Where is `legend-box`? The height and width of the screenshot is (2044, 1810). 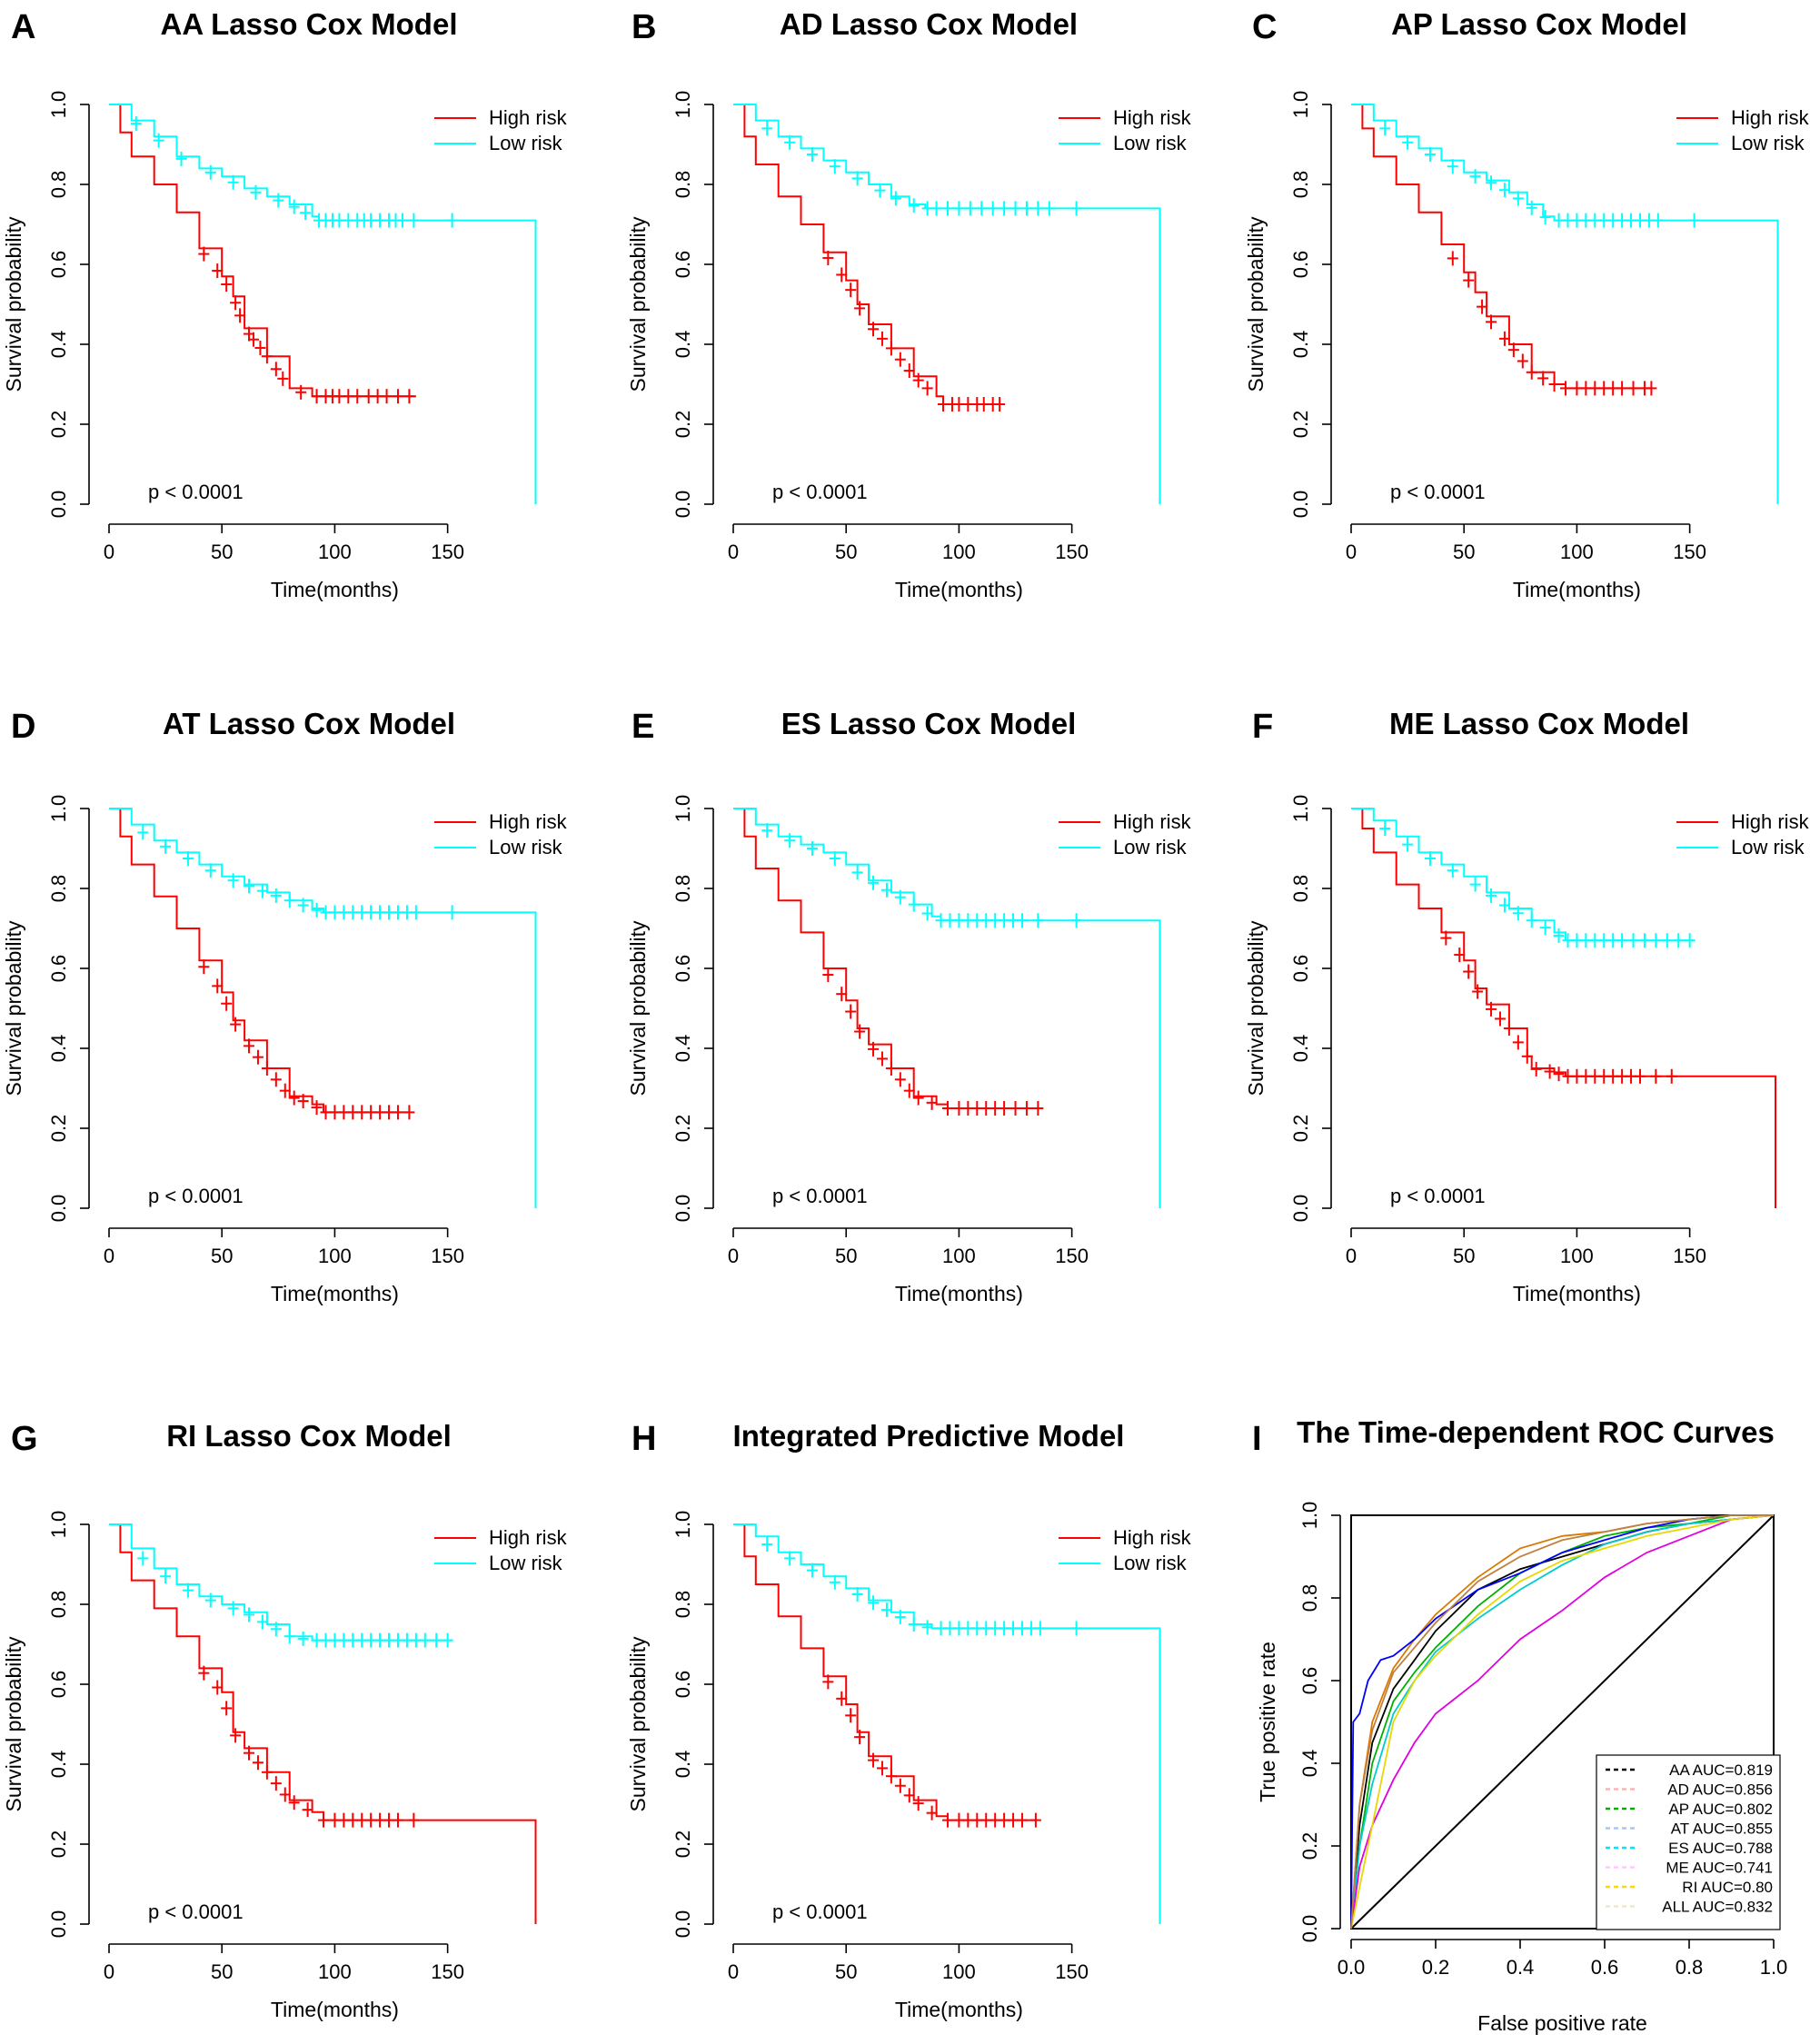
legend-box is located at coordinates (1688, 1842).